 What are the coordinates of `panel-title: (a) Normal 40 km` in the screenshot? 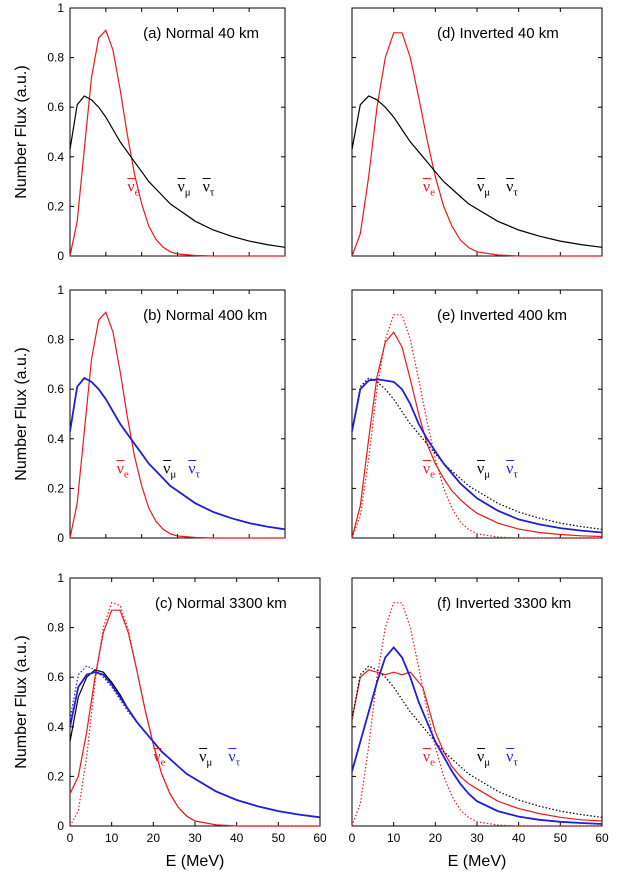 It's located at (201, 33).